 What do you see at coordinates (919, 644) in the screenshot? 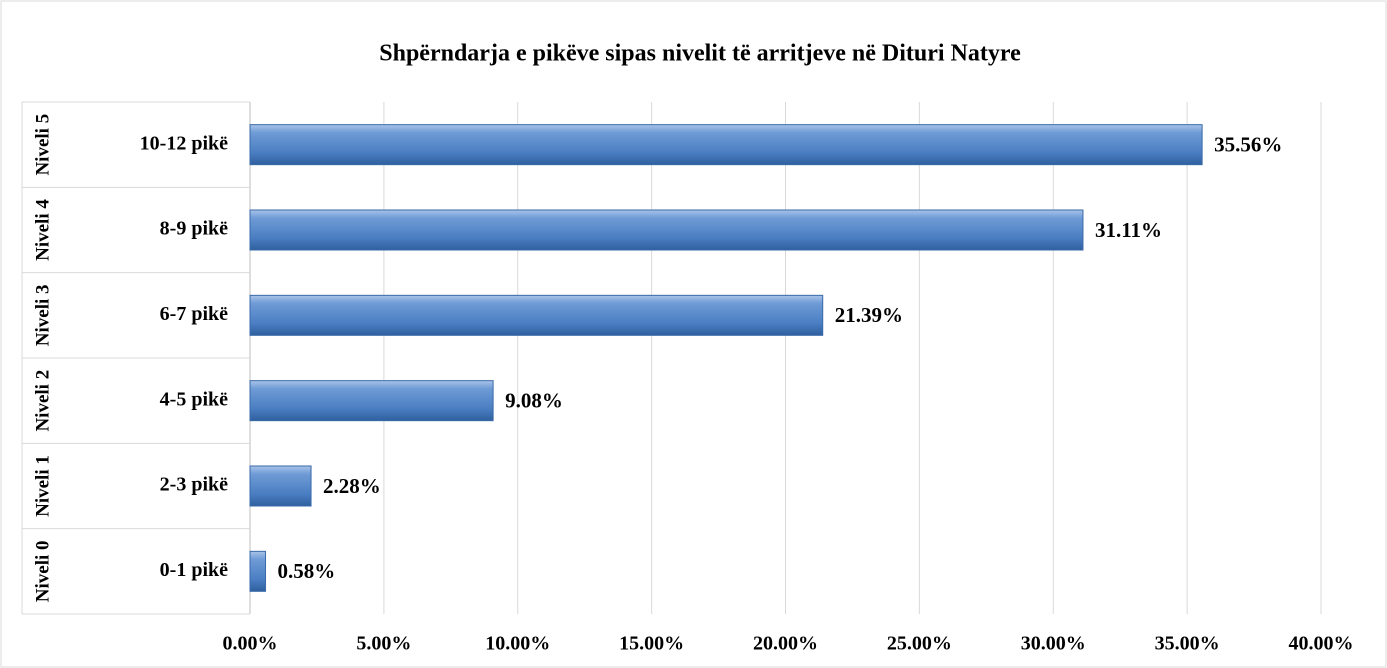
I see `x-tick-label: 25.00%` at bounding box center [919, 644].